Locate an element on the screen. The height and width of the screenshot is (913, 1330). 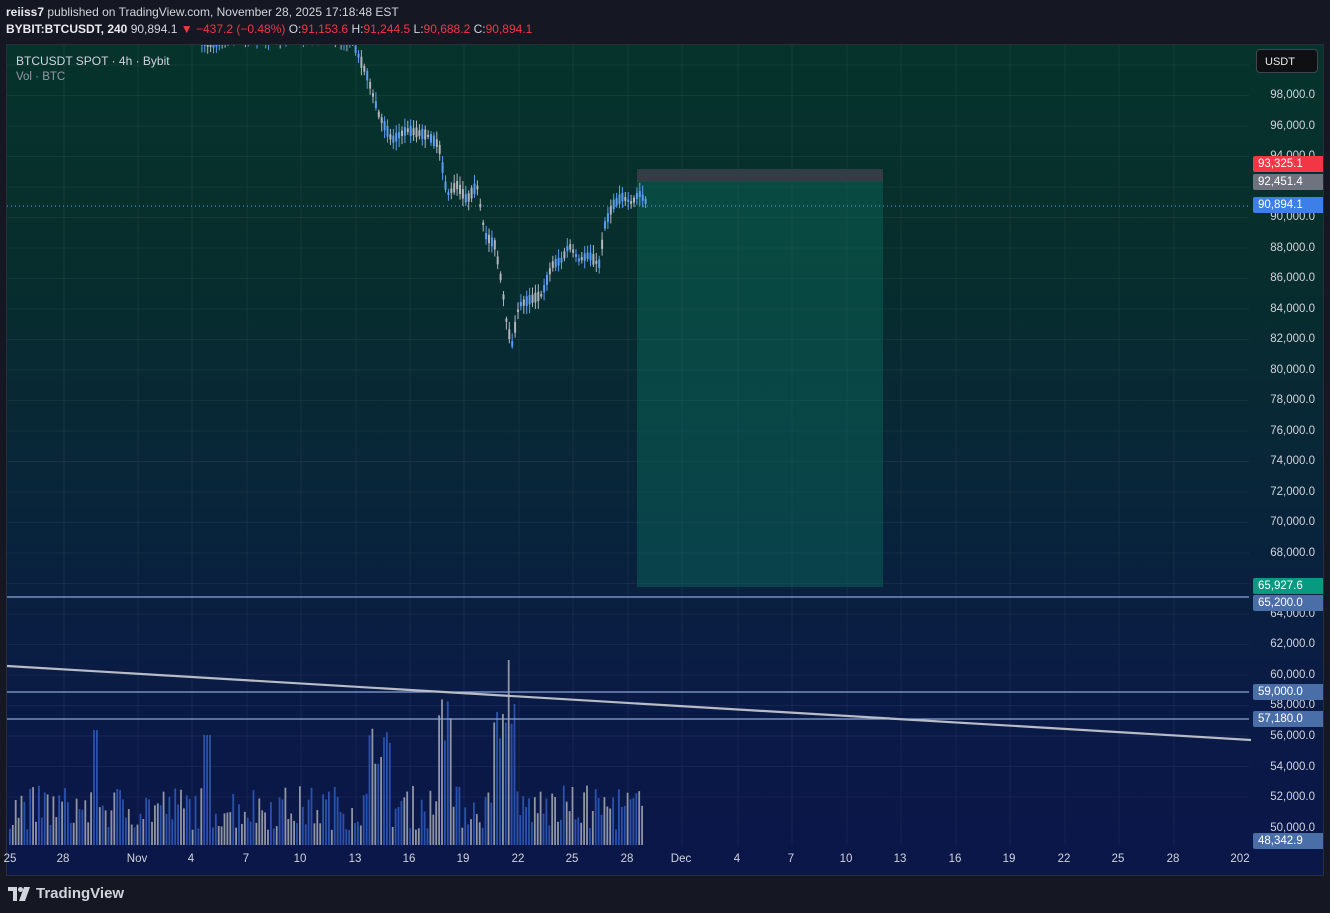
level-tag-65200: 65,200.0 is located at coordinates (1288, 603).